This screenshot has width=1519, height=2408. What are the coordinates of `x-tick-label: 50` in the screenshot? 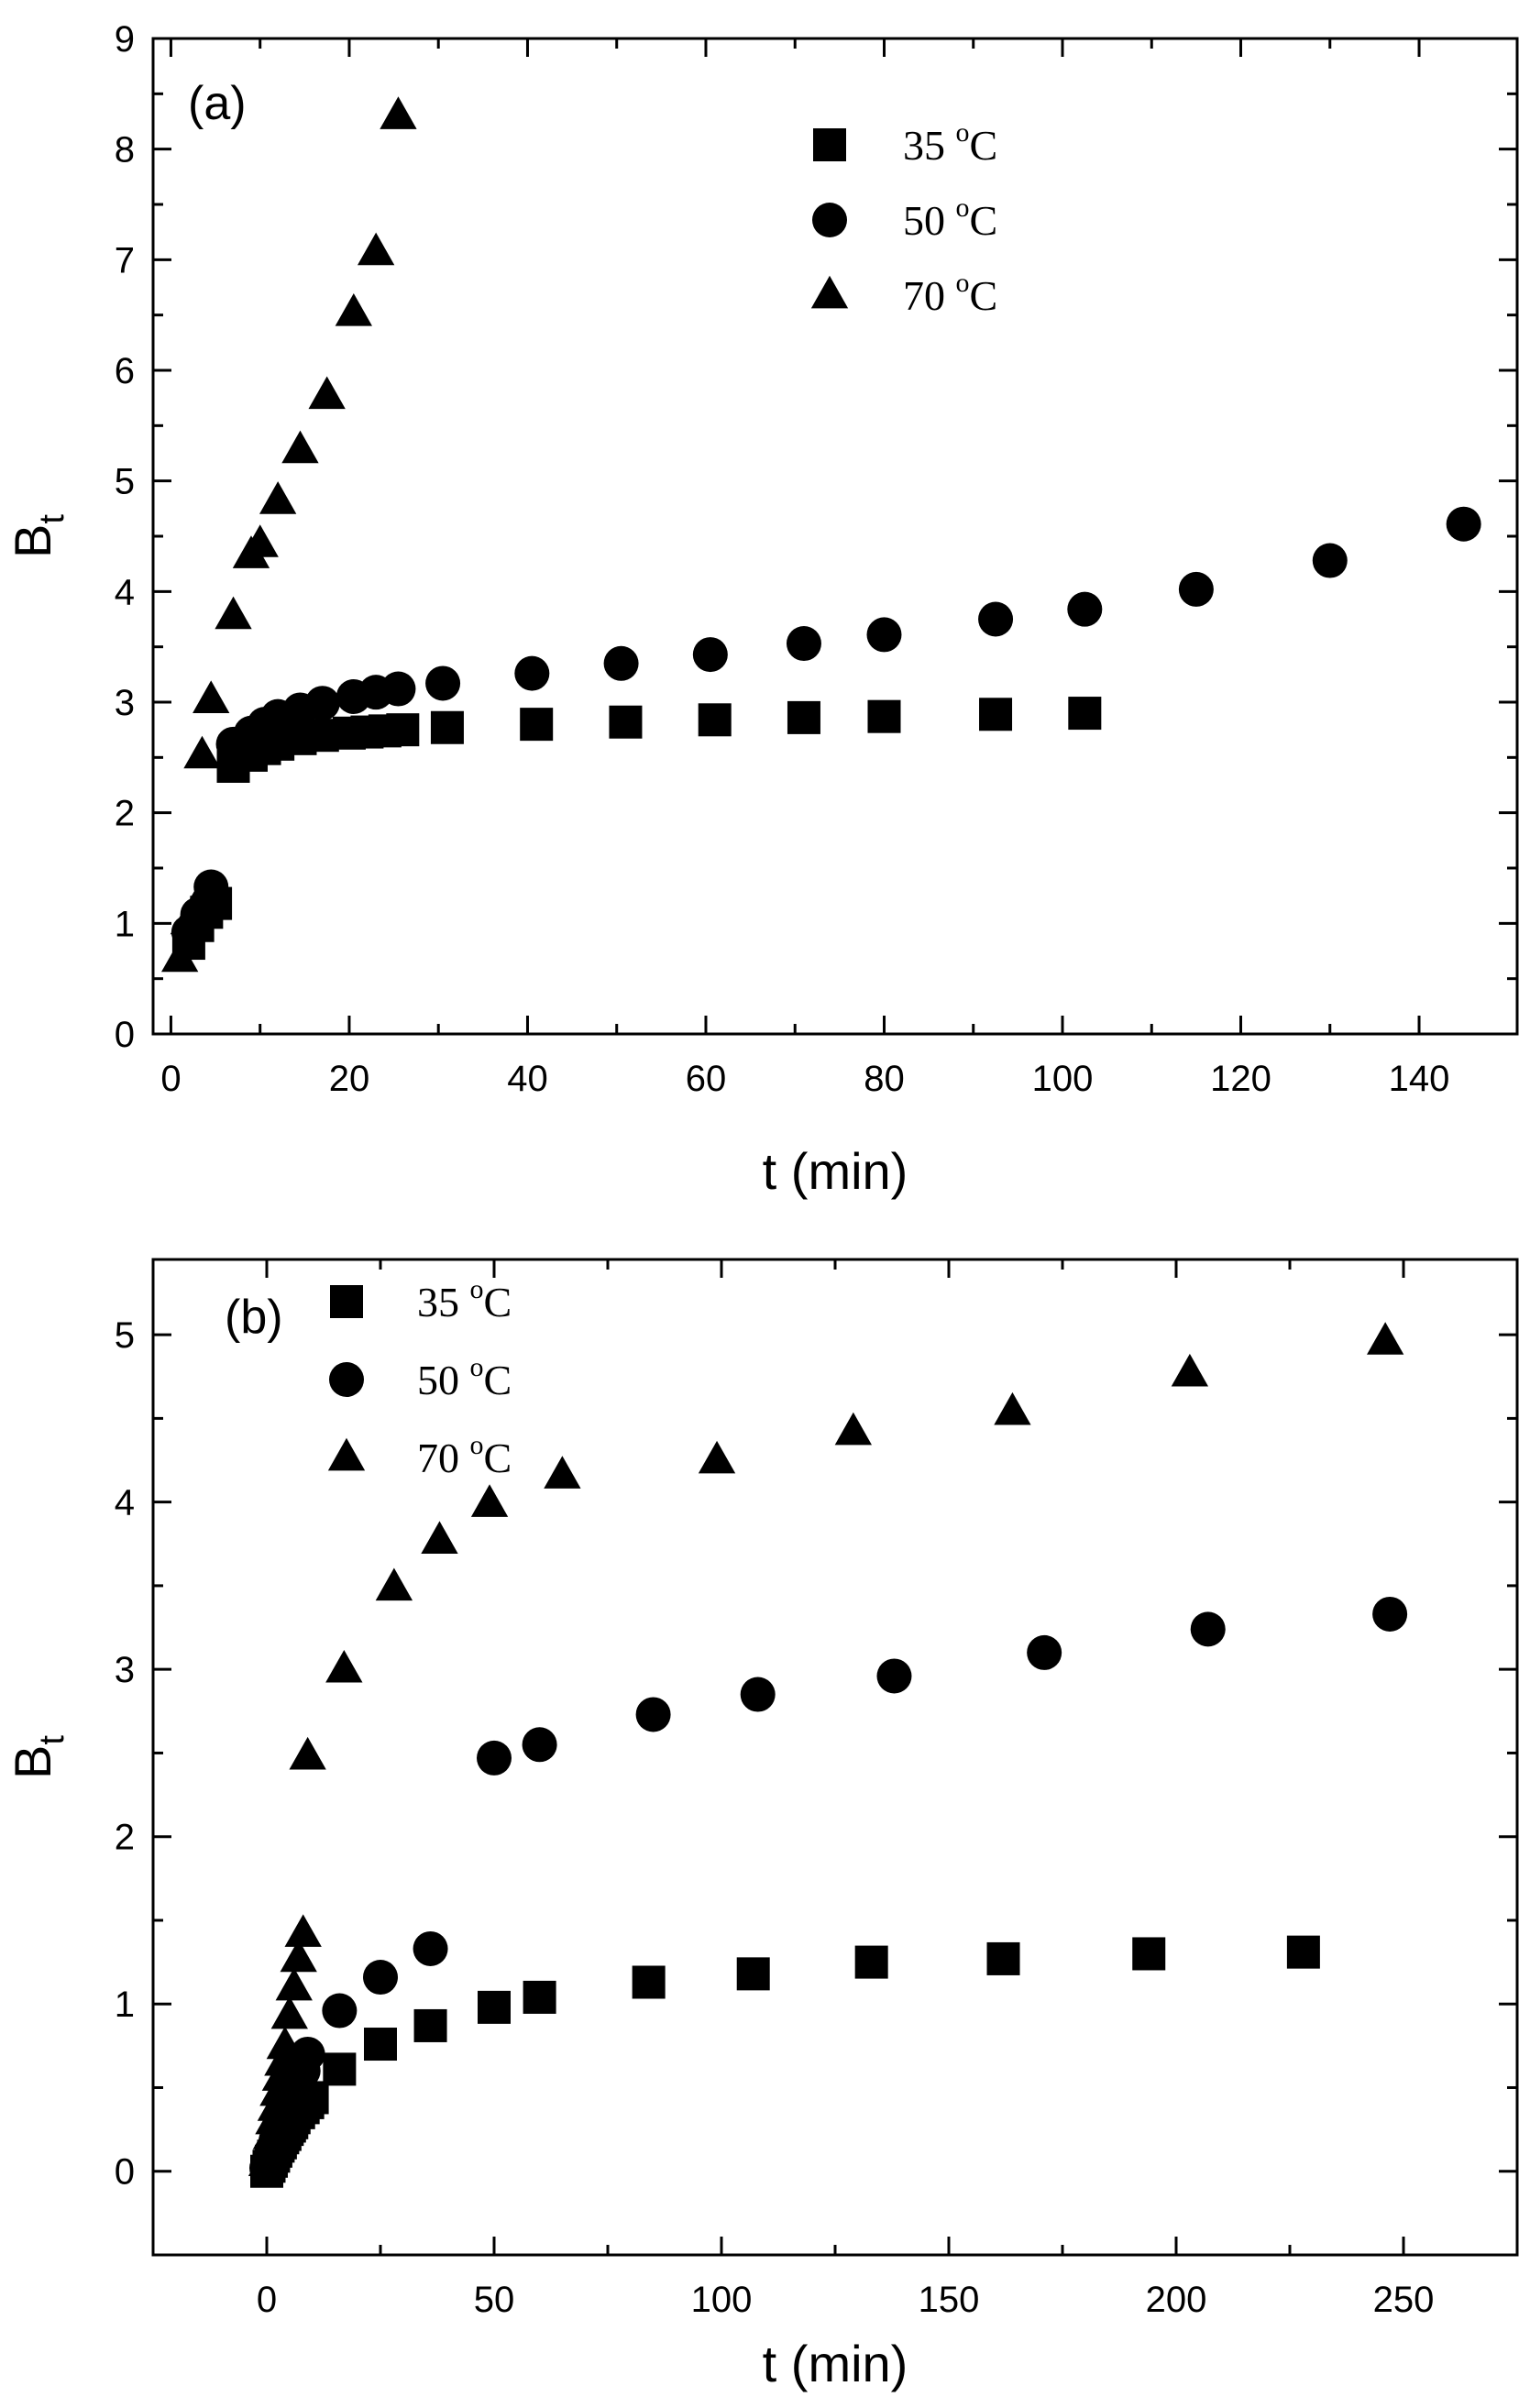 It's located at (495, 2300).